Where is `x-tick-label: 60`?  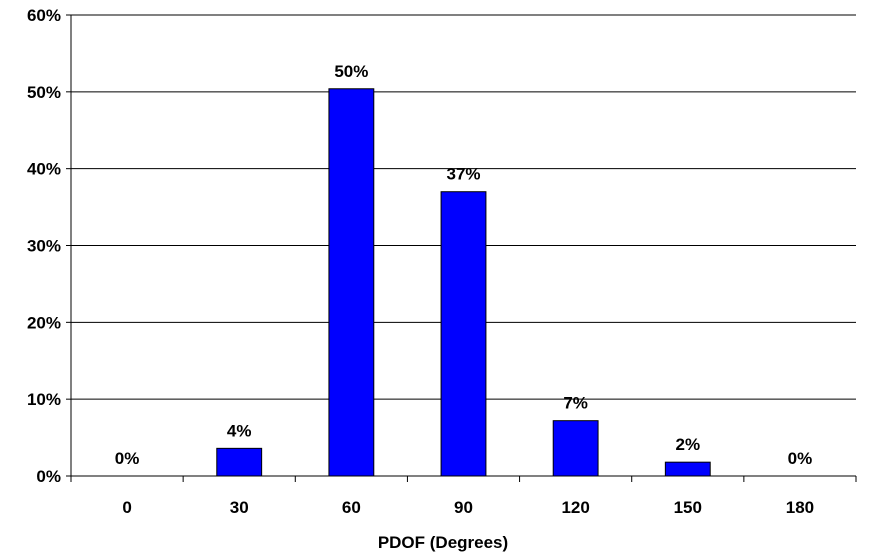
x-tick-label: 60 is located at coordinates (351, 507).